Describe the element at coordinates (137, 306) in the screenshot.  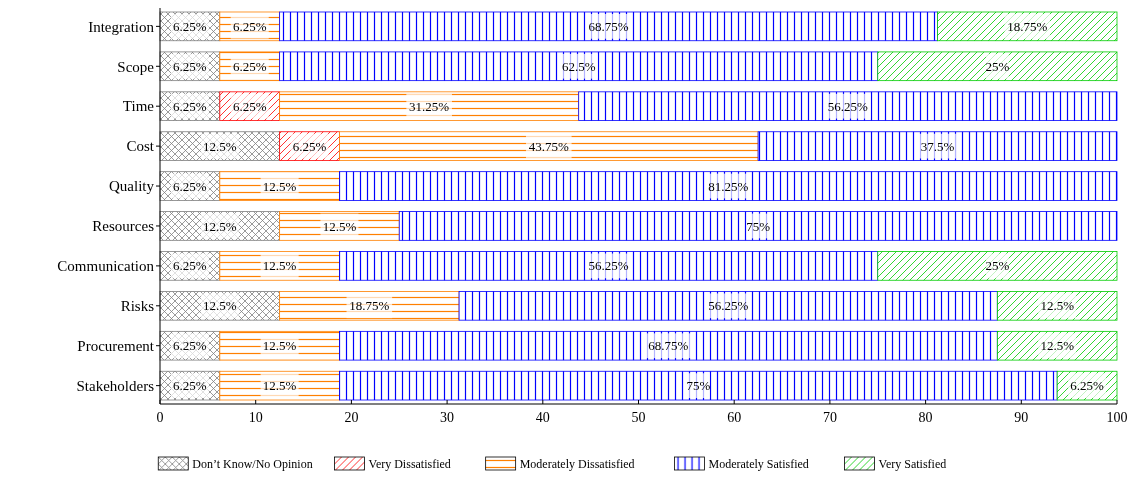
I see `y-tick-label: Risks` at that location.